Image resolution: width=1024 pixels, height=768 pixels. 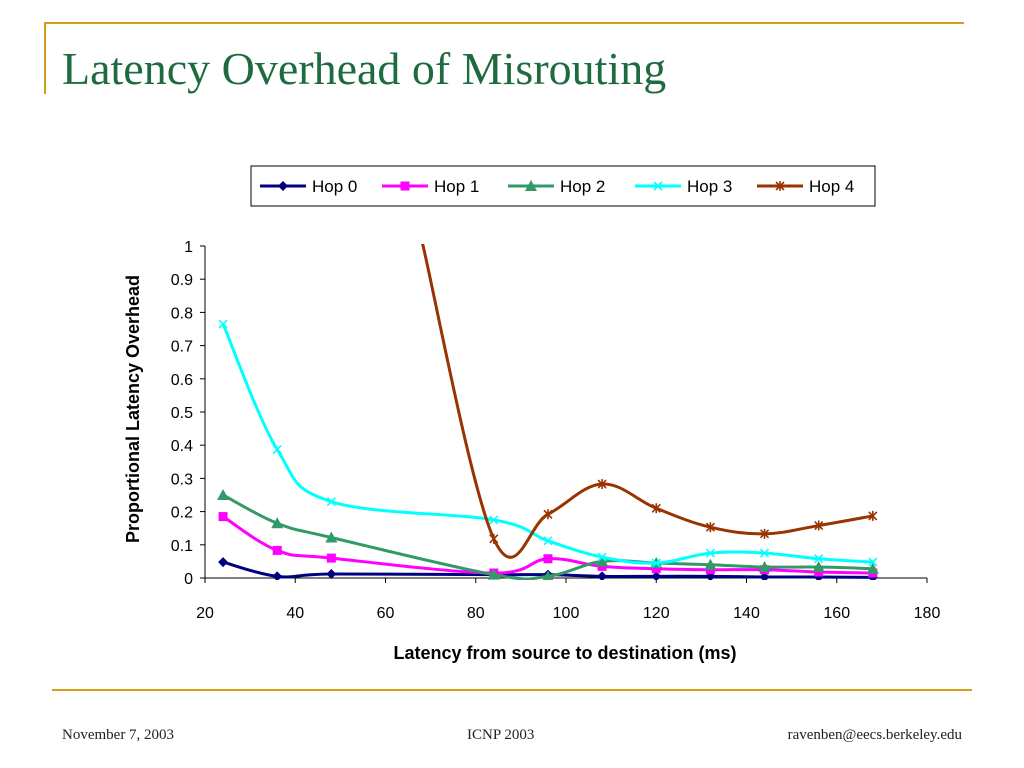 I want to click on y-tick-label: 0, so click(x=188, y=579).